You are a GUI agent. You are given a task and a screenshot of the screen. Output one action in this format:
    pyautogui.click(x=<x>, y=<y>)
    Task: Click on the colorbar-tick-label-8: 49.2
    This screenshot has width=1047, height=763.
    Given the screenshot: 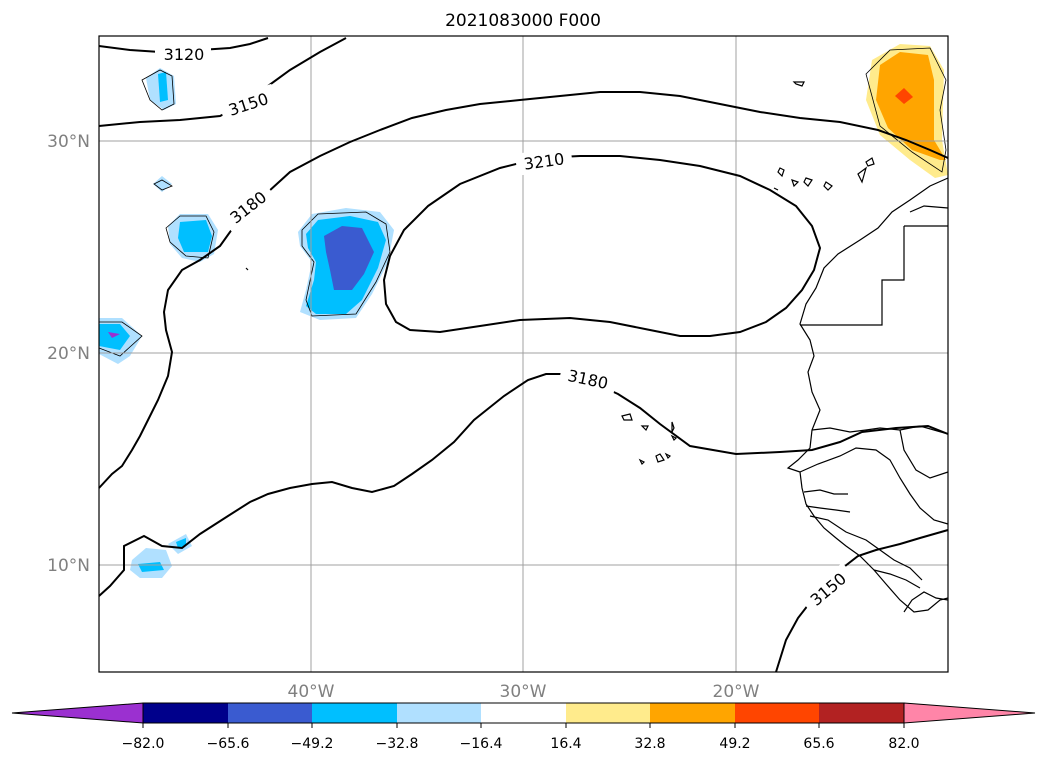 What is the action you would take?
    pyautogui.click(x=734, y=744)
    